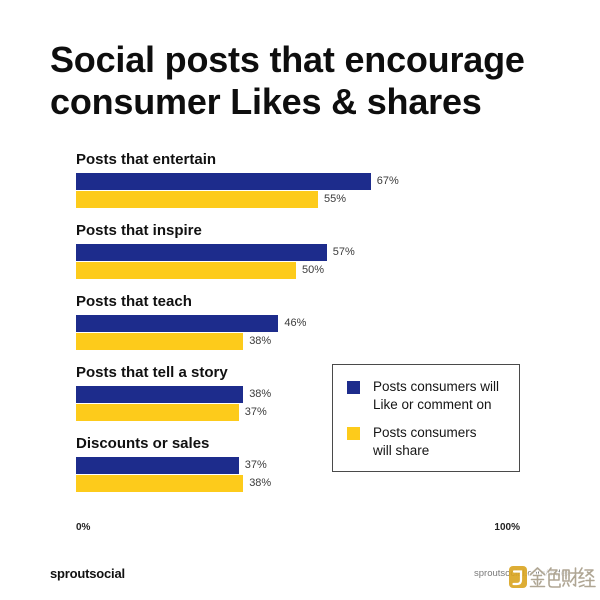 This screenshot has width=600, height=600. What do you see at coordinates (177, 323) in the screenshot?
I see `bar-series-1-posts-that-teach` at bounding box center [177, 323].